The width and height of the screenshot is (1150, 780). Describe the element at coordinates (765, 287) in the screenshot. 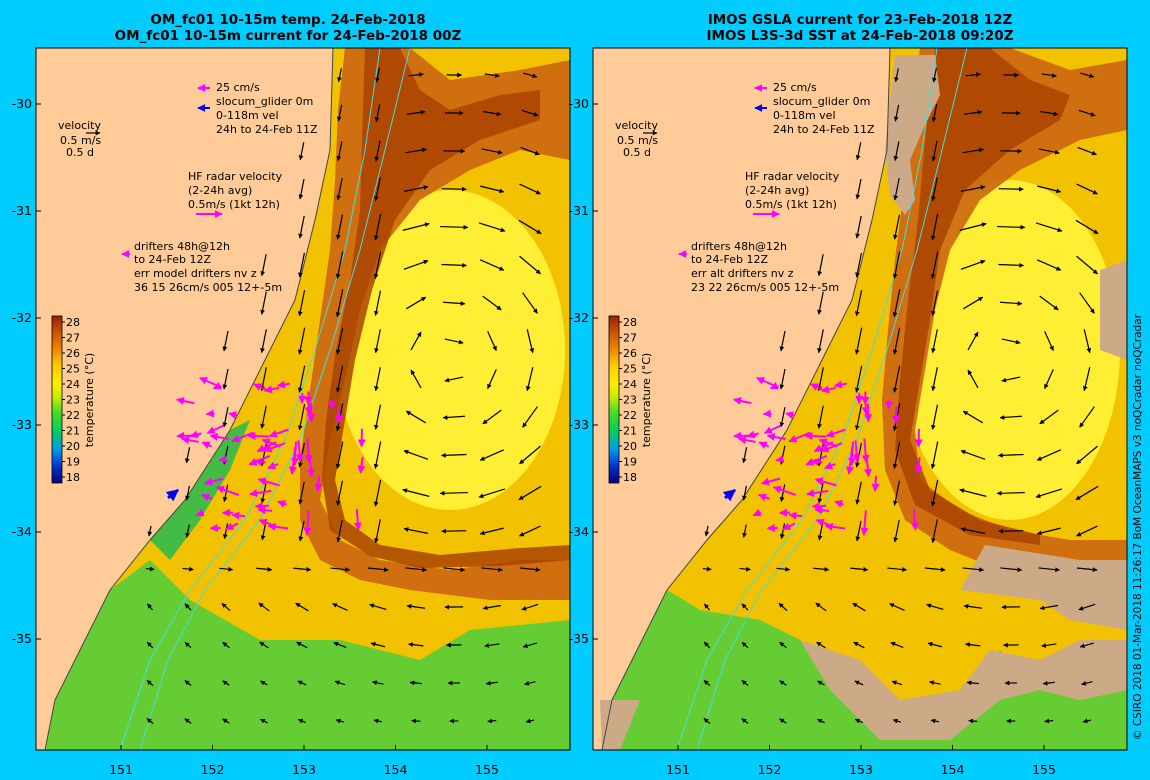

I see `right-legend-drifters-4: 23 22 26cm/s 005 12+-5m` at that location.